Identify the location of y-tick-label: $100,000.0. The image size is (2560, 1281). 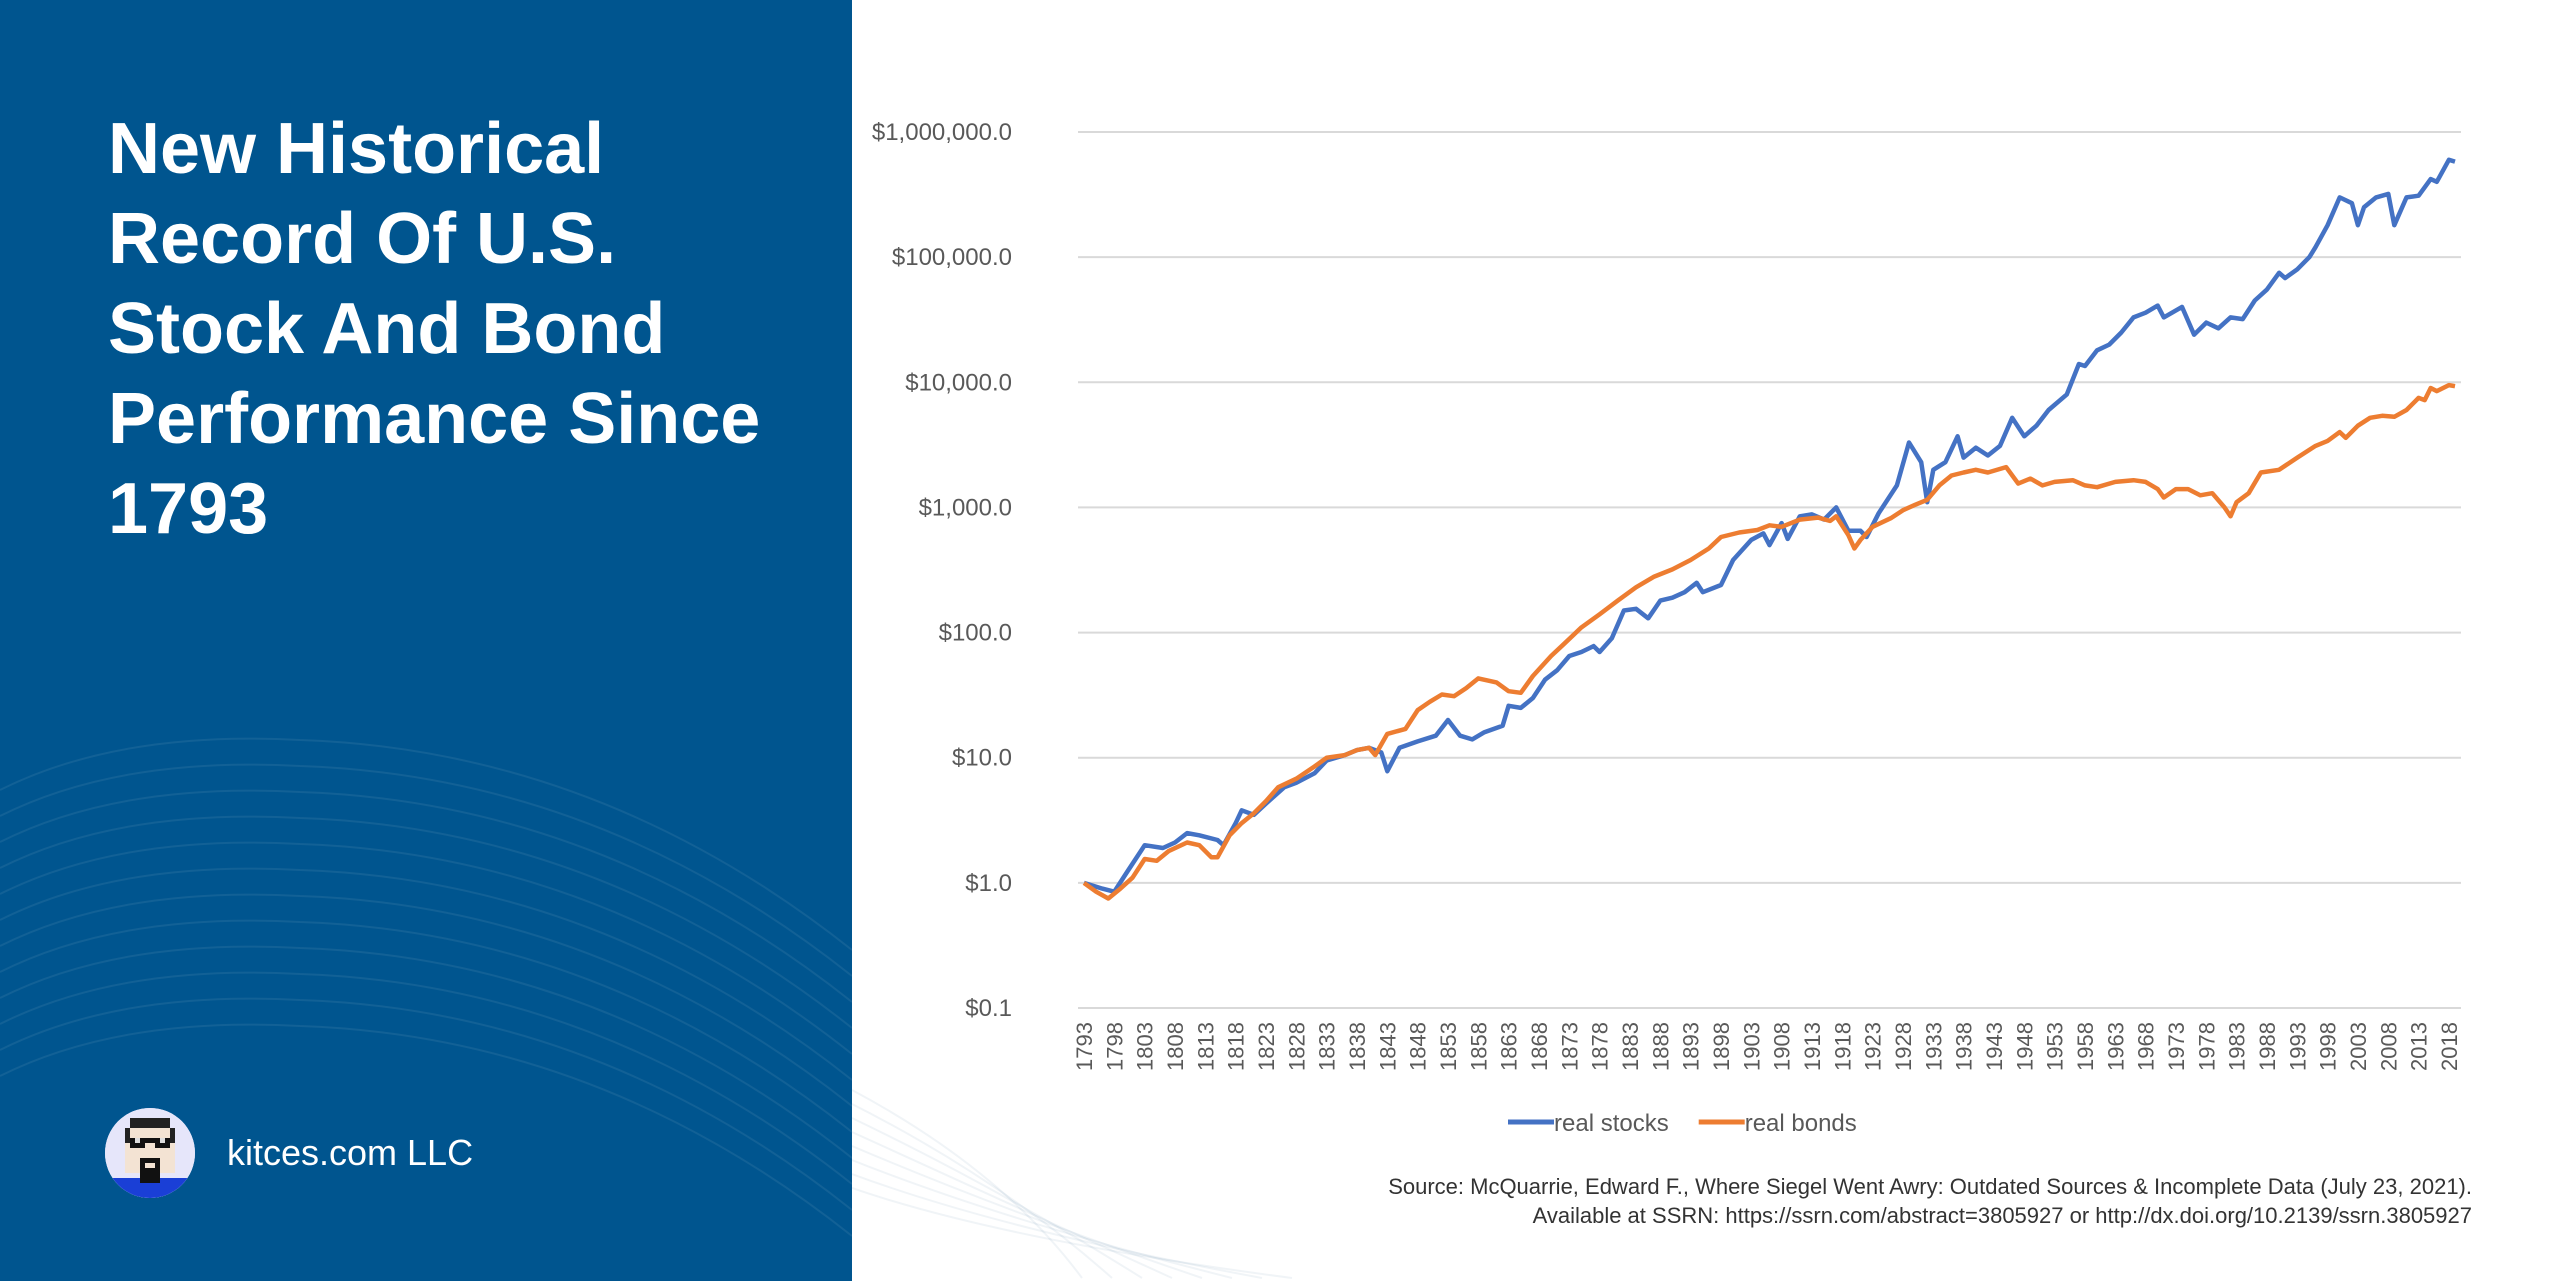
(952, 257).